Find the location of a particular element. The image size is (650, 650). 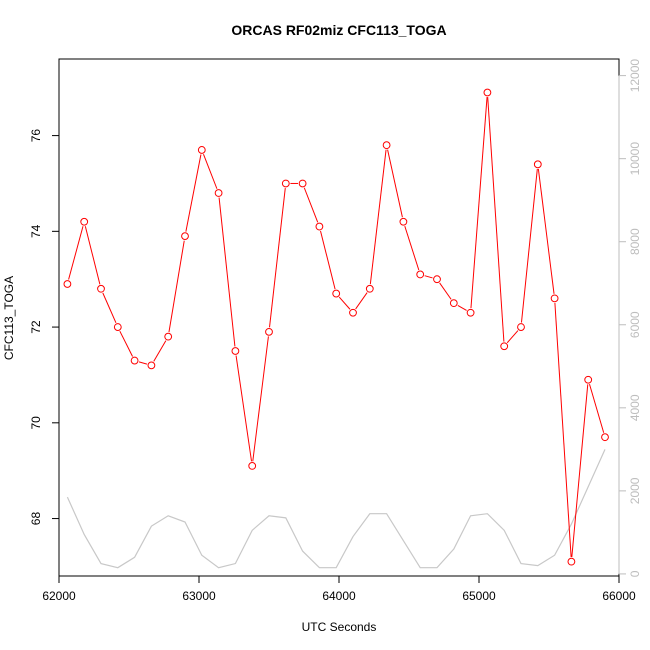

x-axis: 62000 63000 64000 65000 66000 is located at coordinates (339, 589).